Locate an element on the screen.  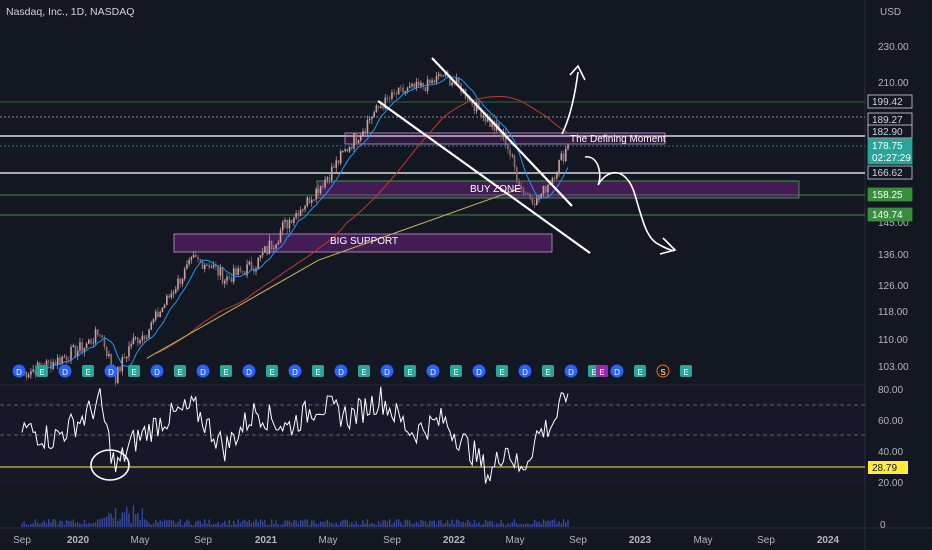
channel-upper-trendline is located at coordinates (502, 132).